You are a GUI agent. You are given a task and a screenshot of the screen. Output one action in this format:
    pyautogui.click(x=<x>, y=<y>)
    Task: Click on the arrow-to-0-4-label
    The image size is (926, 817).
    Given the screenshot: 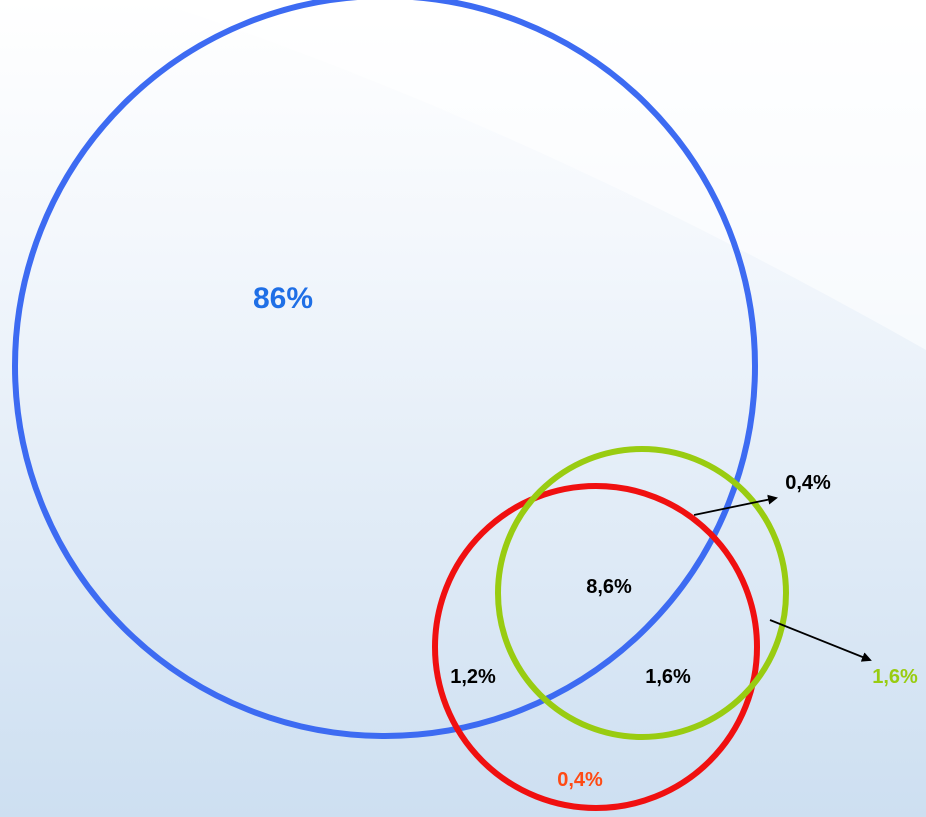 What is the action you would take?
    pyautogui.click(x=735, y=505)
    